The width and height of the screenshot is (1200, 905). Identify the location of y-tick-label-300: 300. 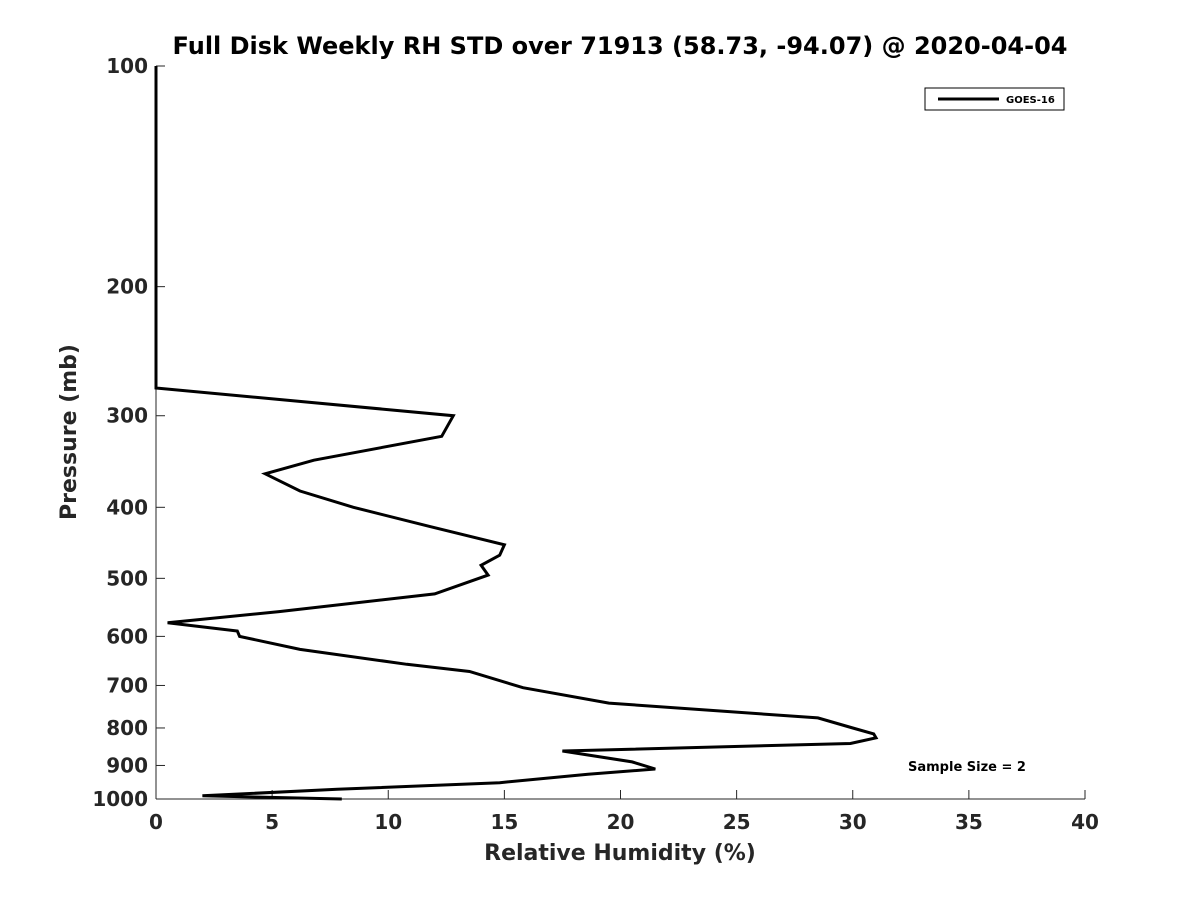
(127, 416).